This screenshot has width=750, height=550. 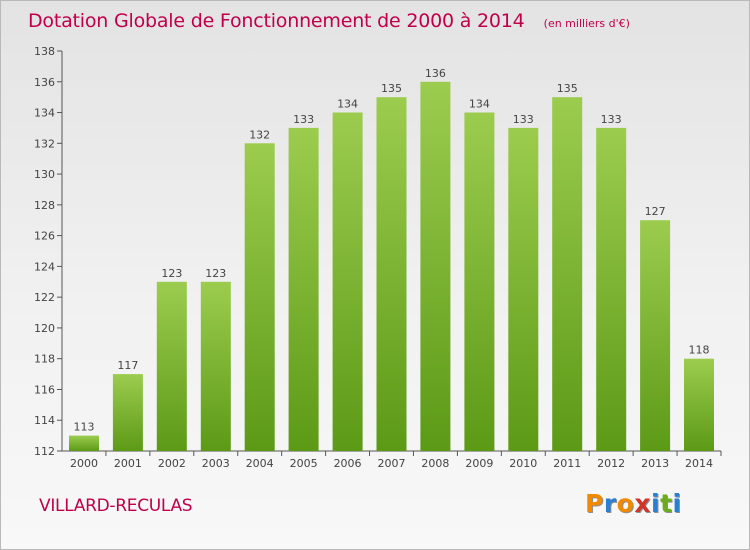 I want to click on x-tick-label: 2009, so click(x=479, y=463).